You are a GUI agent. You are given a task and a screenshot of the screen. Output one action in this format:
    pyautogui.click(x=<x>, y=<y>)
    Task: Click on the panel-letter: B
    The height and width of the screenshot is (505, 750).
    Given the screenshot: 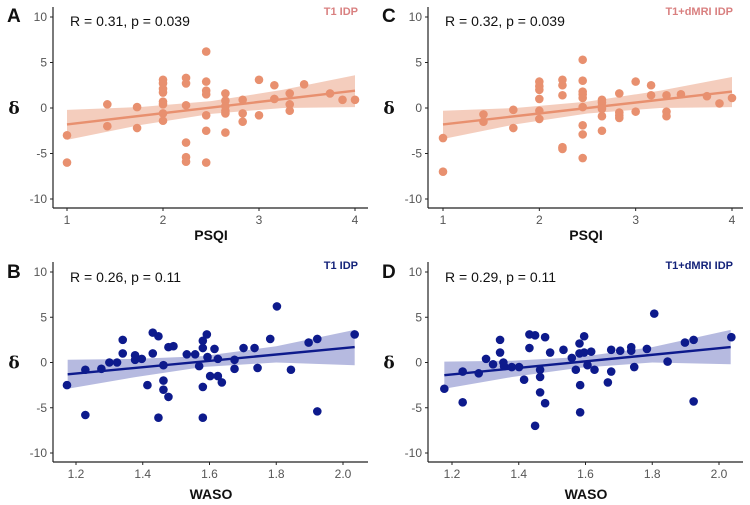 What is the action you would take?
    pyautogui.click(x=14, y=272)
    